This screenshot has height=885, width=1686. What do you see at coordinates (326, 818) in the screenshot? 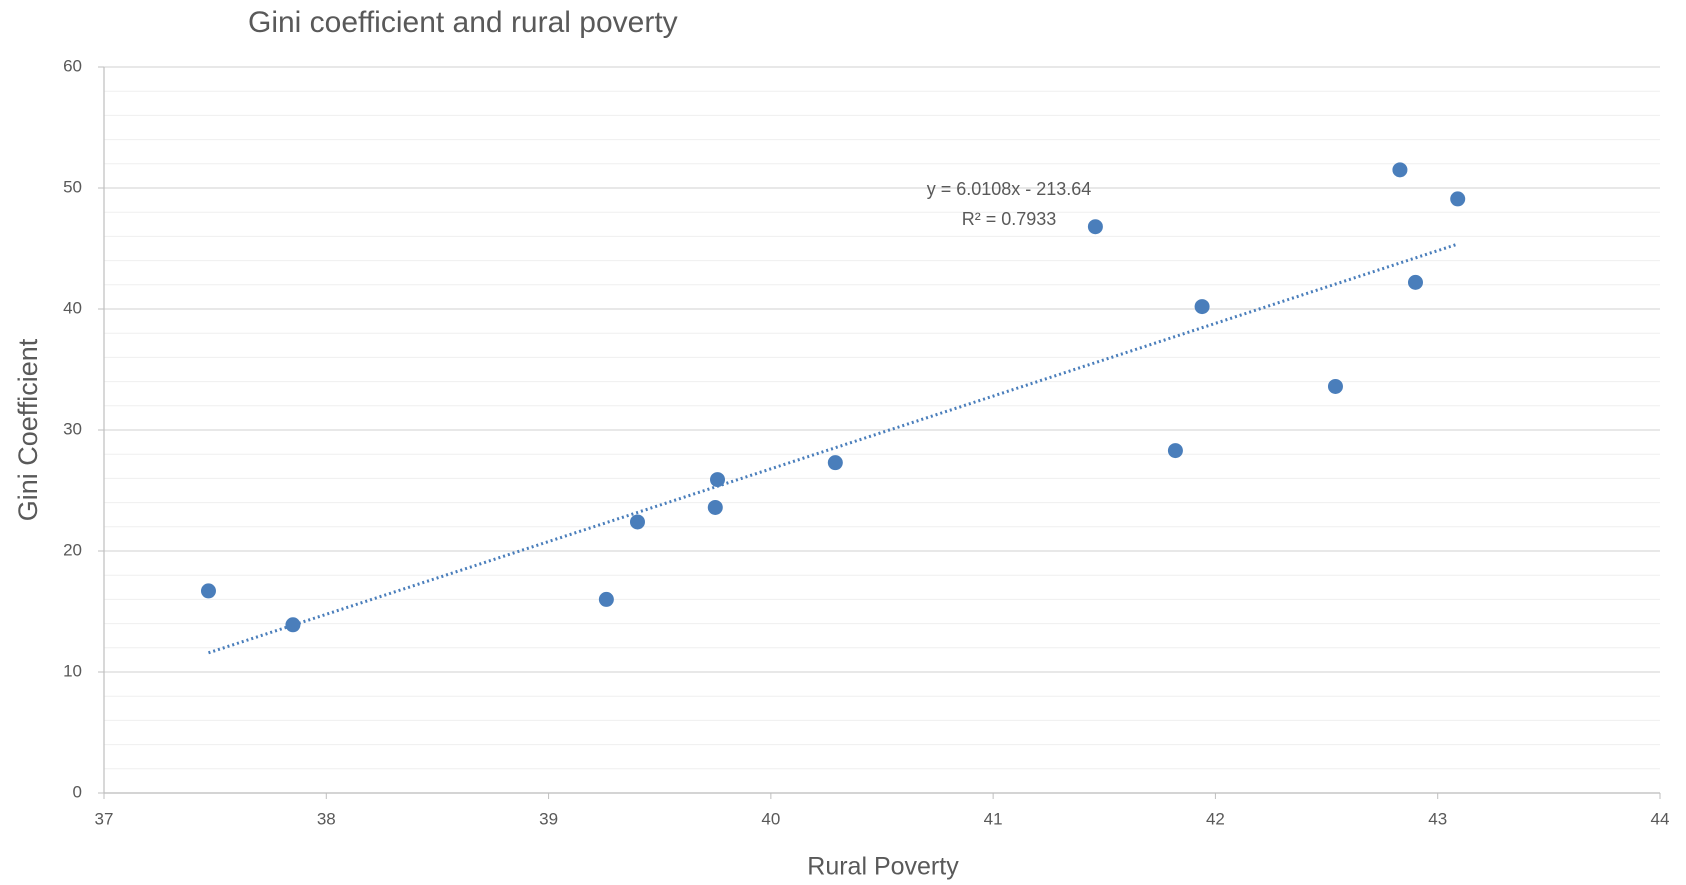
I see `x-tick-label: 38` at bounding box center [326, 818].